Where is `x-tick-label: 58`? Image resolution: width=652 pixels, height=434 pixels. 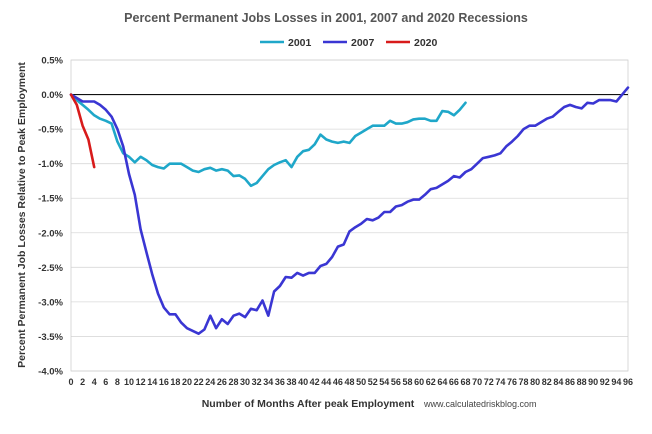 x-tick-label: 58 is located at coordinates (408, 382).